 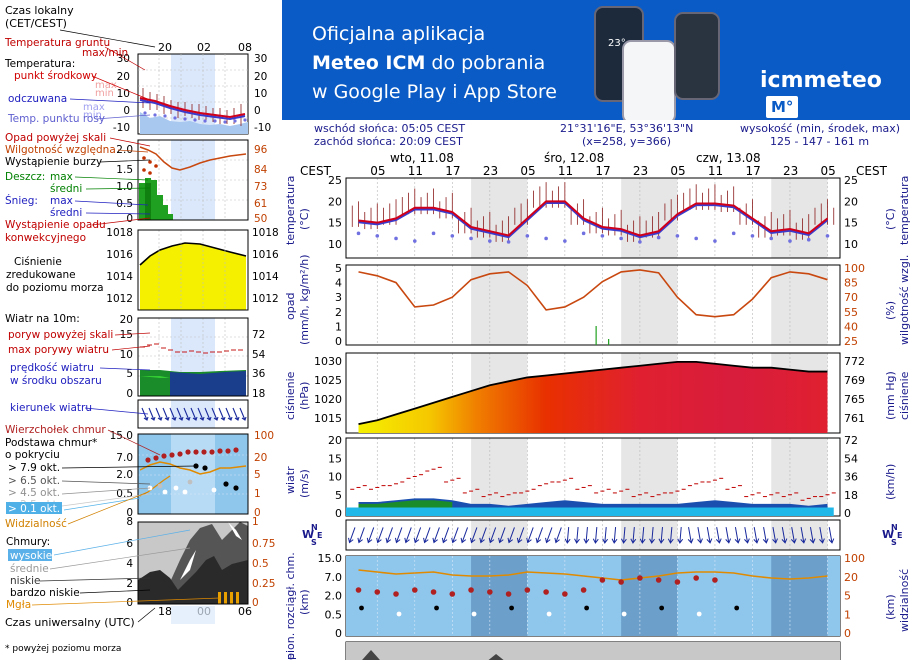 What do you see at coordinates (593, 535) in the screenshot?
I see `panel-direction-frame` at bounding box center [593, 535].